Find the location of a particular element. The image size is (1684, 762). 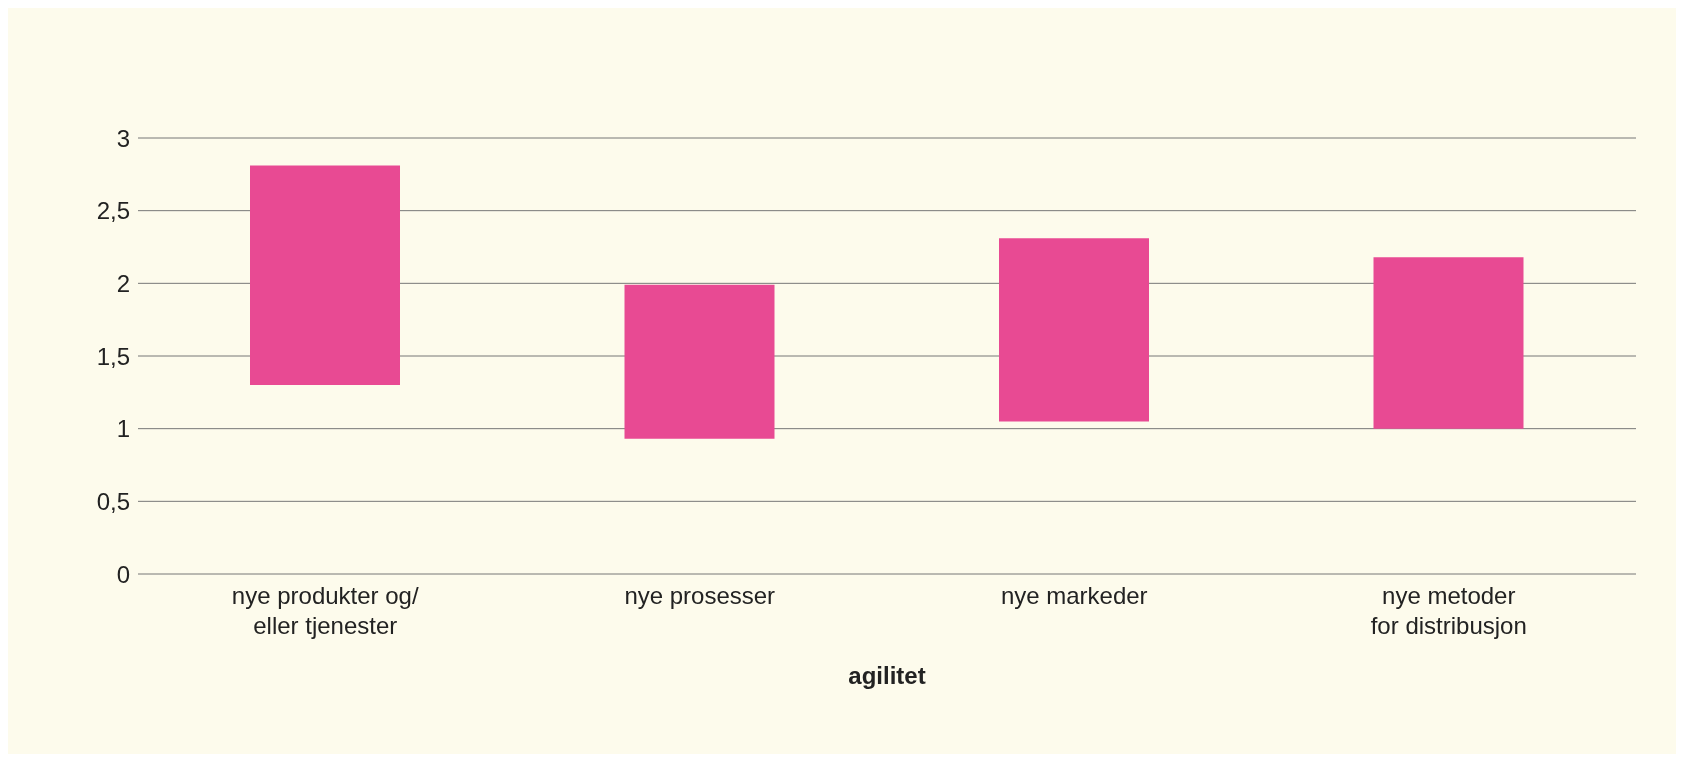

y-tick-label: 1 is located at coordinates (123, 429).